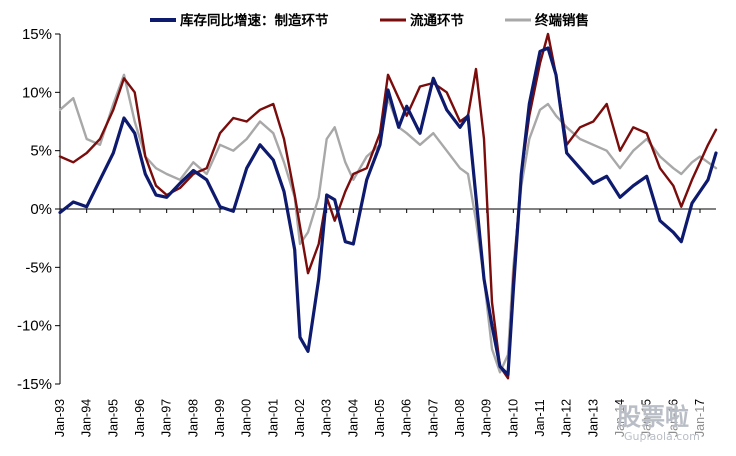 This screenshot has height=456, width=736. Describe the element at coordinates (540, 417) in the screenshot. I see `x-tick-label: Jan-11` at that location.